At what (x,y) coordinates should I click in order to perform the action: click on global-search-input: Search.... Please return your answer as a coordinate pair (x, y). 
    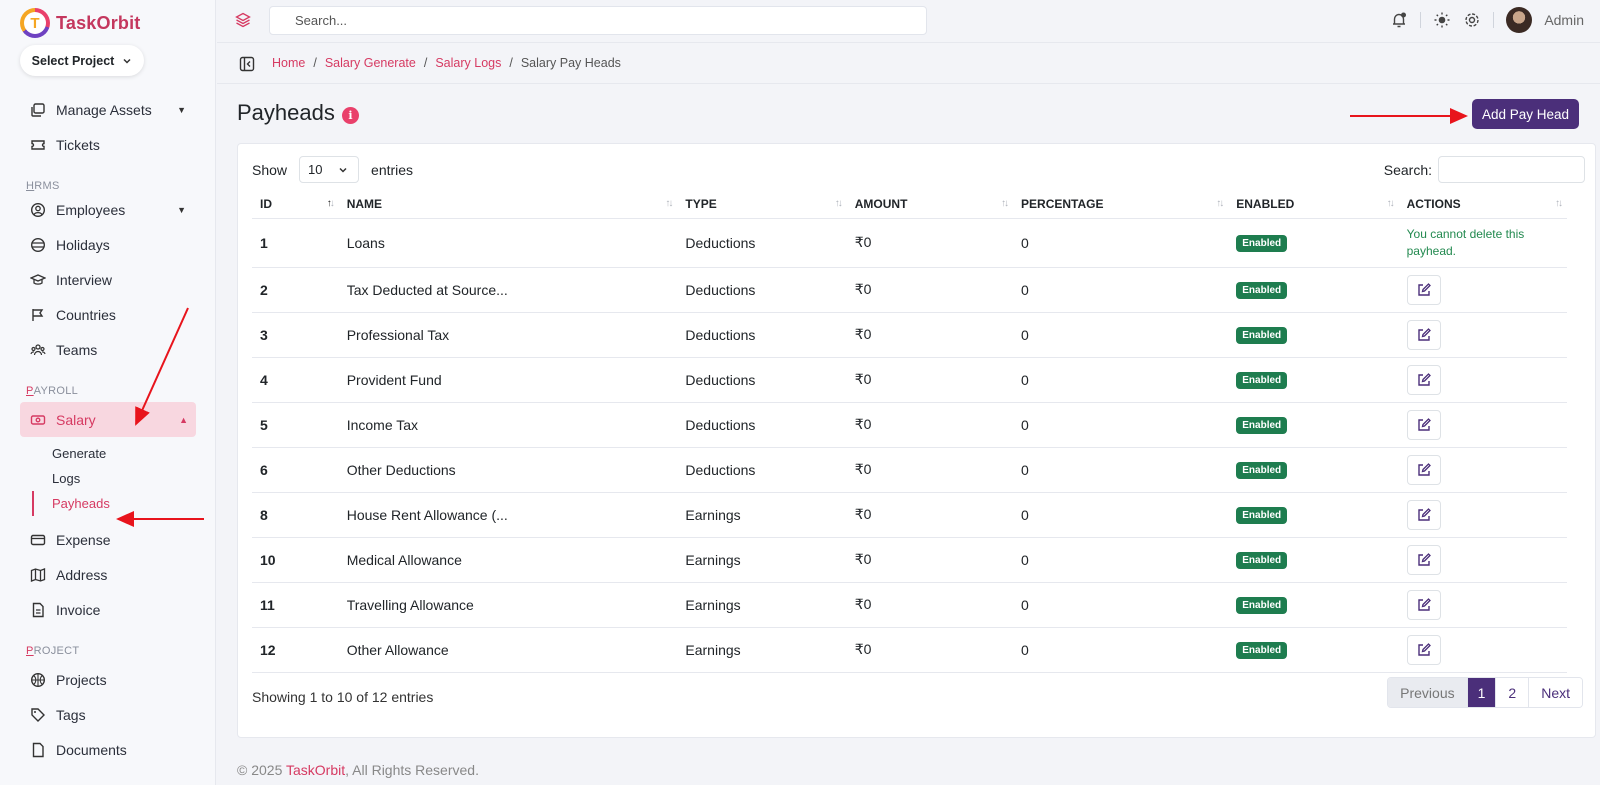
    Looking at the image, I should click on (598, 20).